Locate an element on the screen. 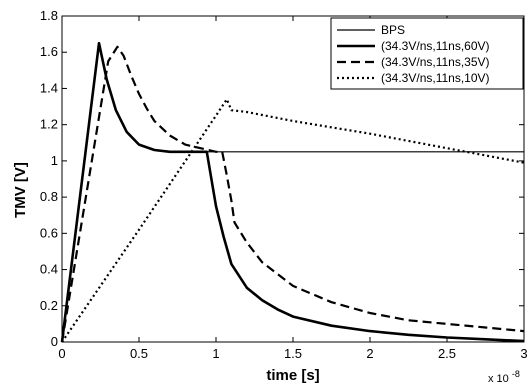 The image size is (528, 390). y-axis-title: TMV [V] is located at coordinates (20, 190).